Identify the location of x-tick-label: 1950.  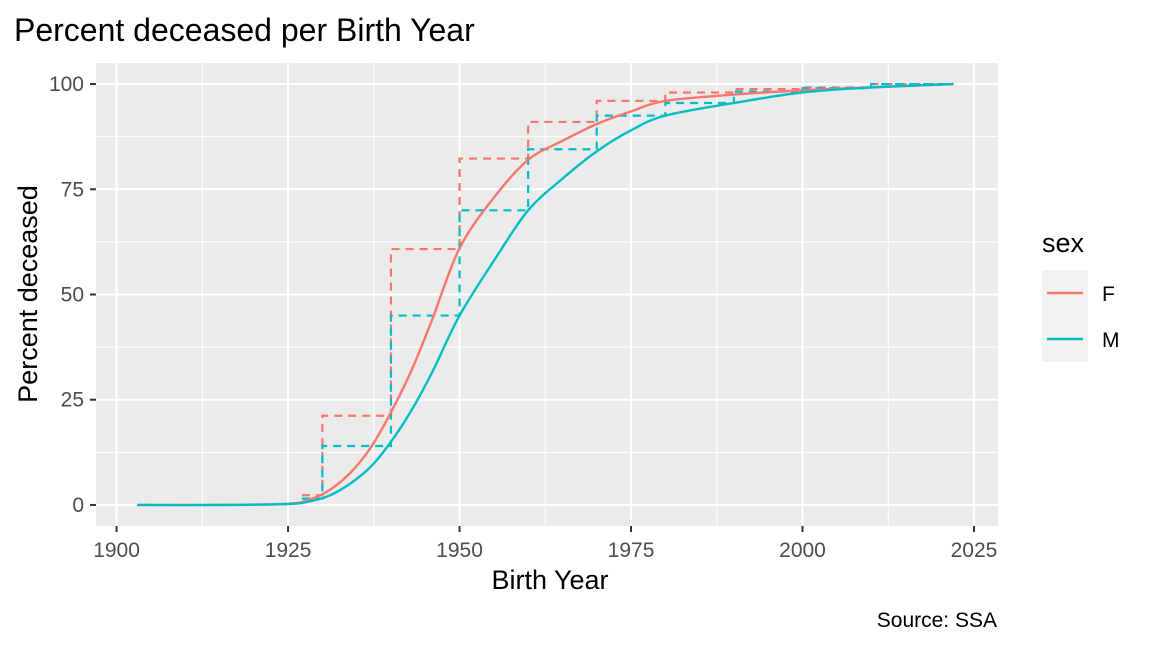
(459, 550).